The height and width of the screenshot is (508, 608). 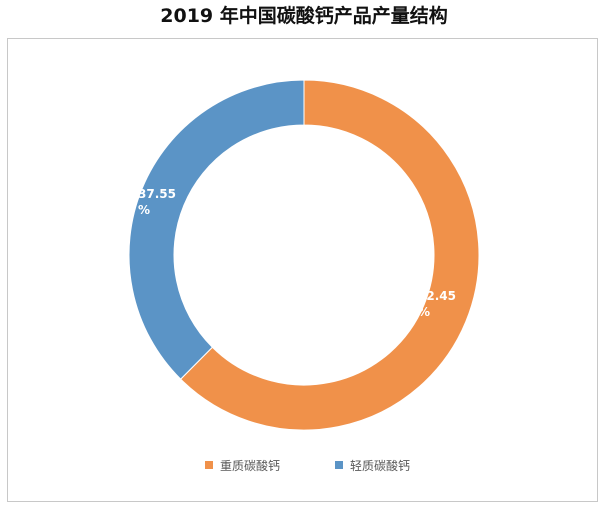 What do you see at coordinates (250, 465) in the screenshot?
I see `legend-label-heavy: 重质碳酸钙` at bounding box center [250, 465].